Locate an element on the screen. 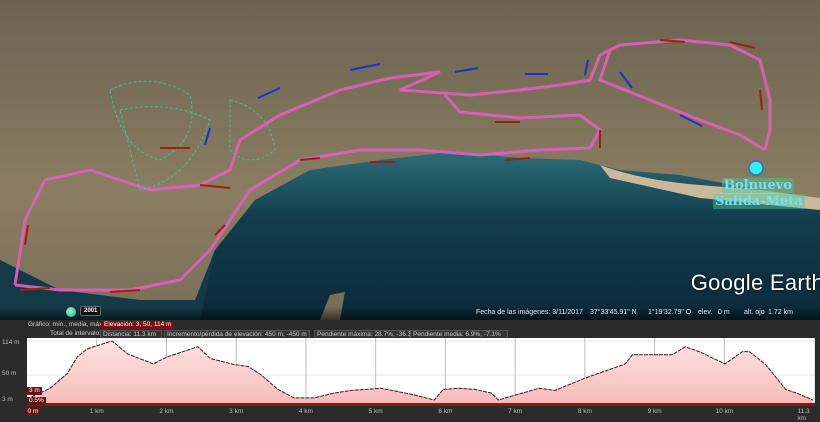  y-label: 114 m is located at coordinates (11, 342).